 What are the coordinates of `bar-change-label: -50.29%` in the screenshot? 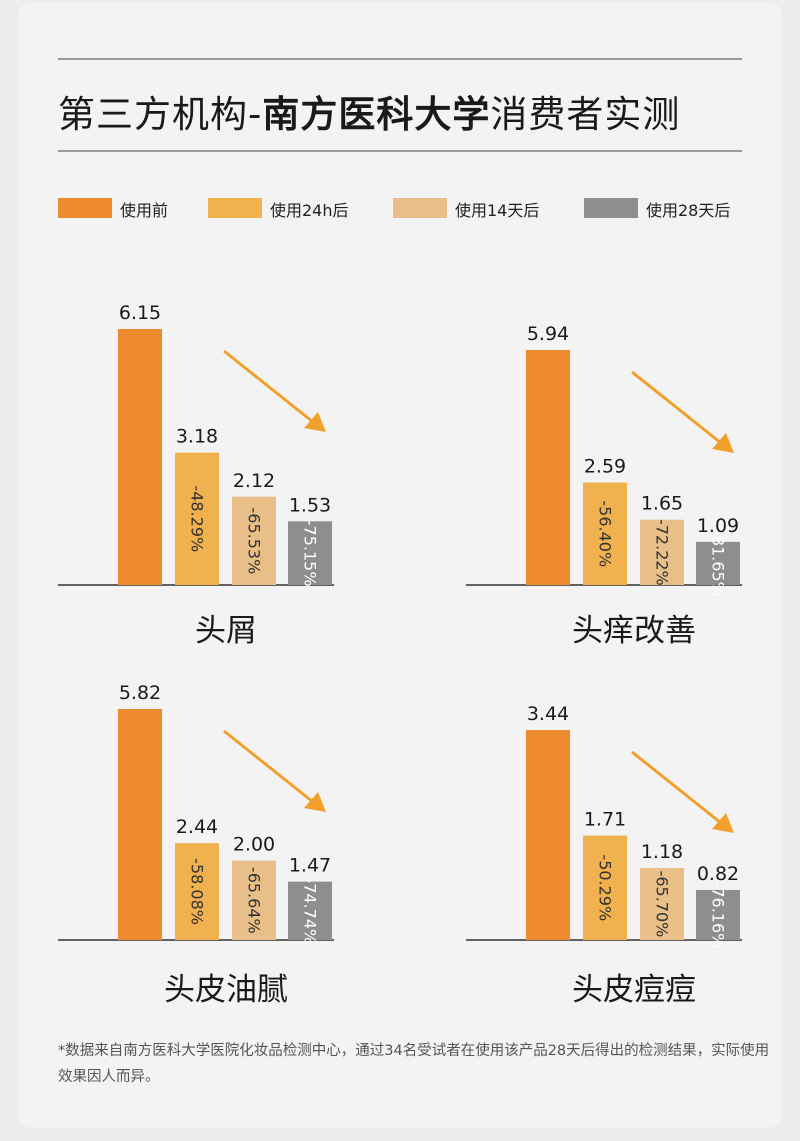 It's located at (605, 887).